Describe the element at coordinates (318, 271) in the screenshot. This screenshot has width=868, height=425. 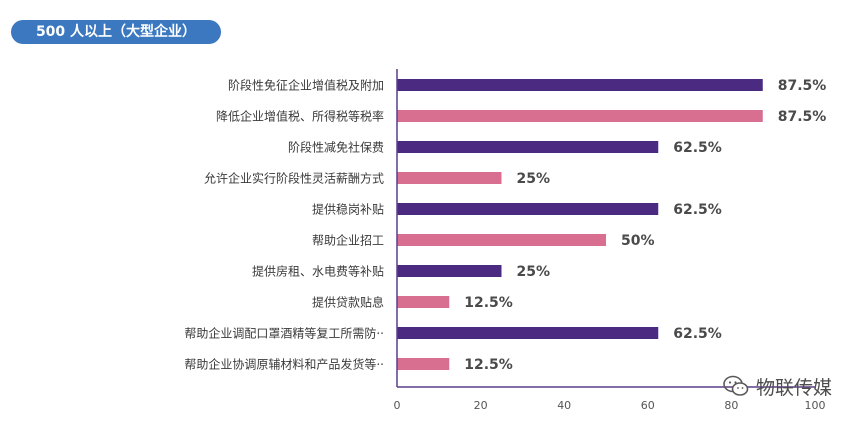
I see `category-label: 提供房租、水电费等补贴` at that location.